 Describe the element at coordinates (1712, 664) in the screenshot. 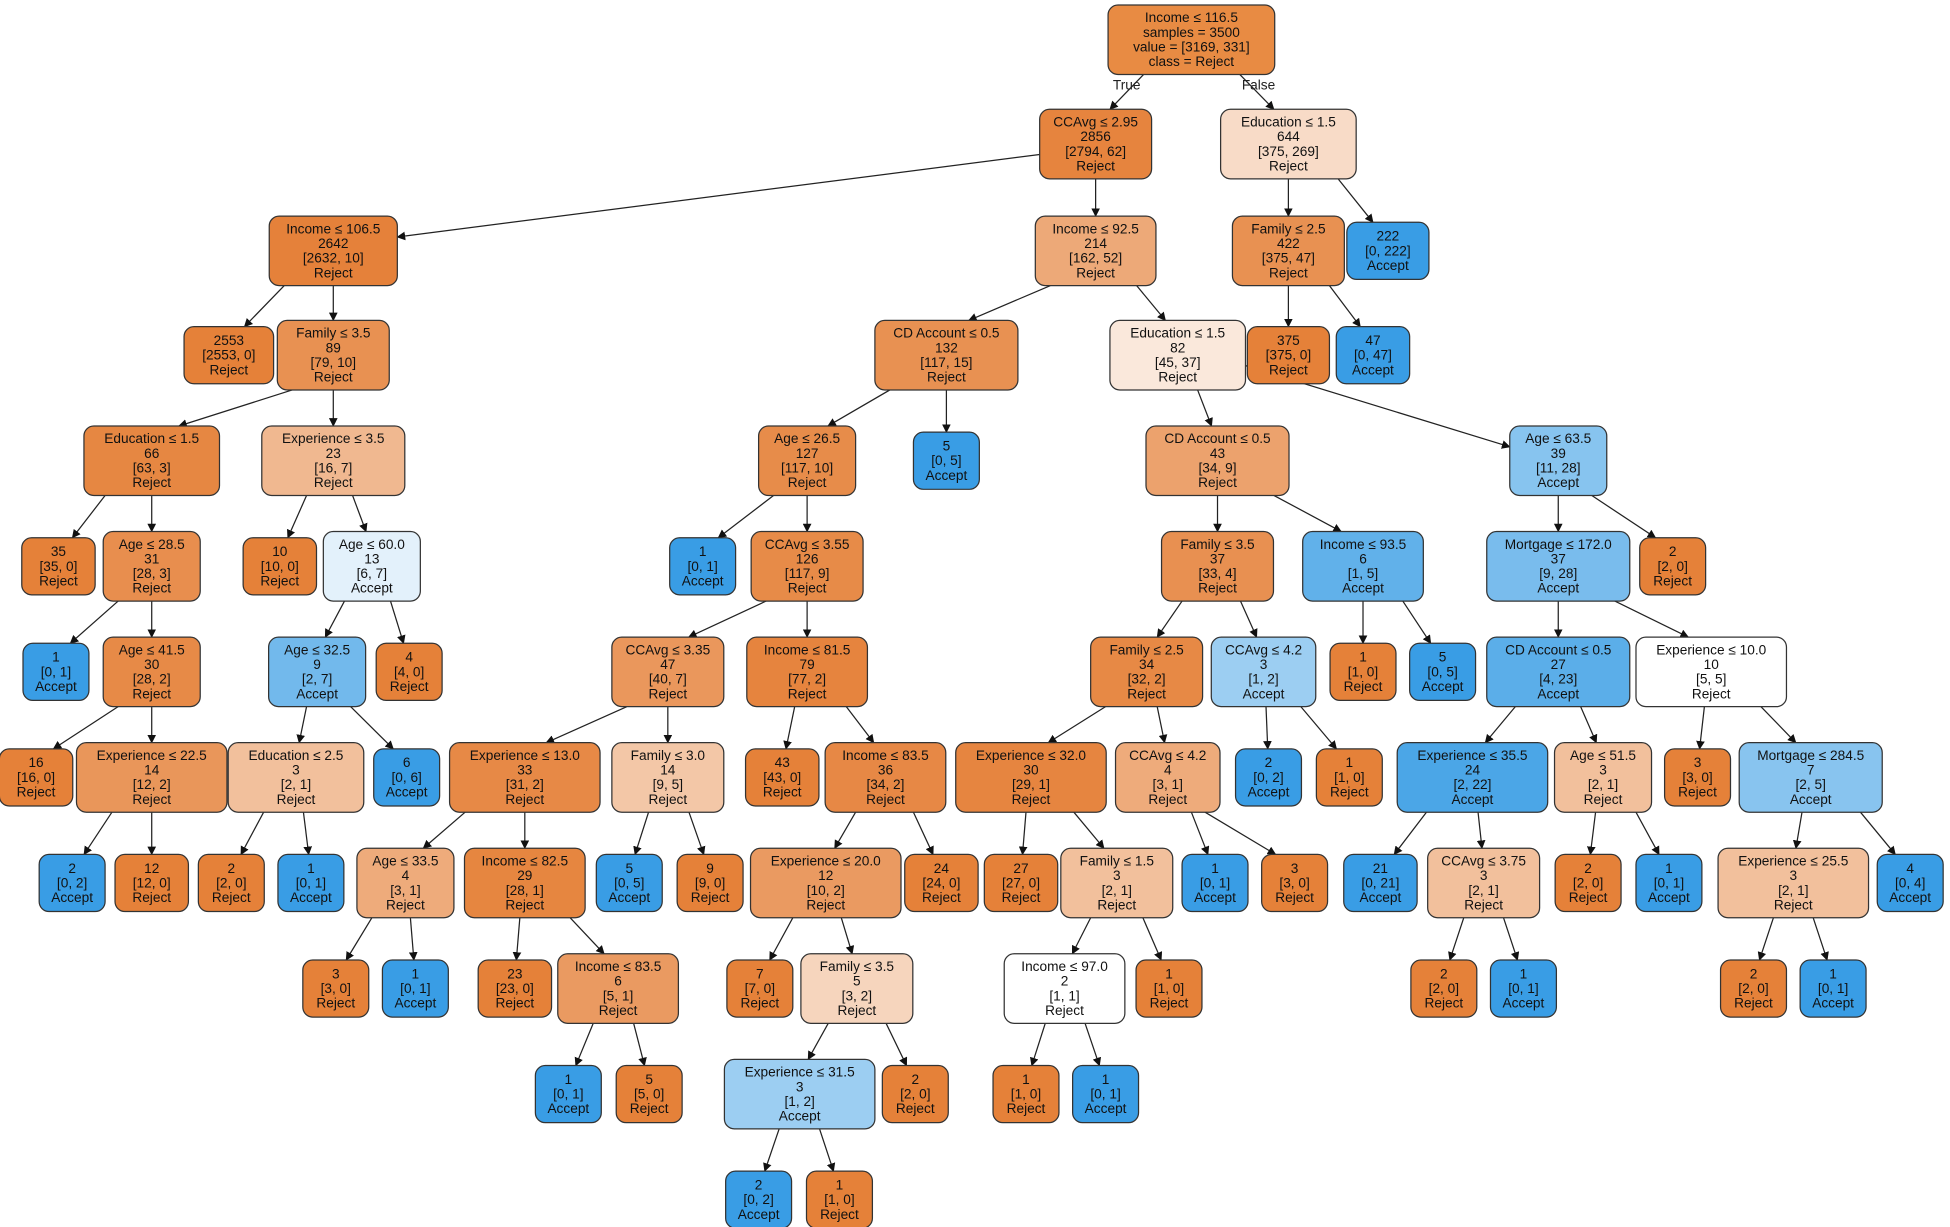

I see `node-text-line: 10` at that location.